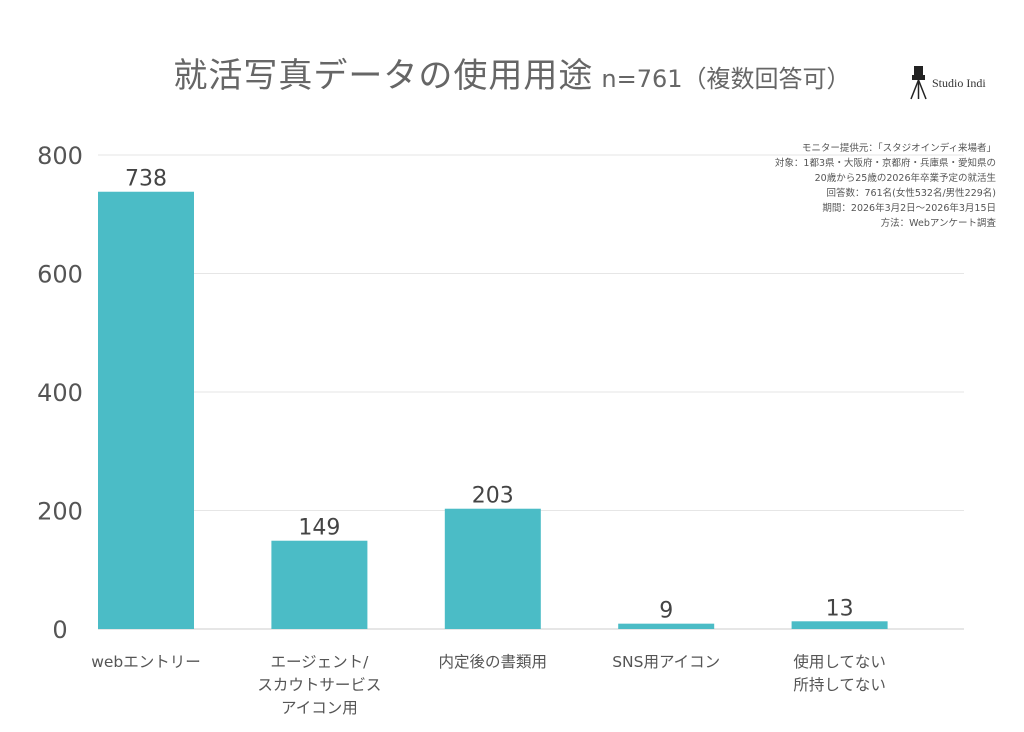 The width and height of the screenshot is (1024, 732). What do you see at coordinates (59, 630) in the screenshot?
I see `y-tick-label: 0` at bounding box center [59, 630].